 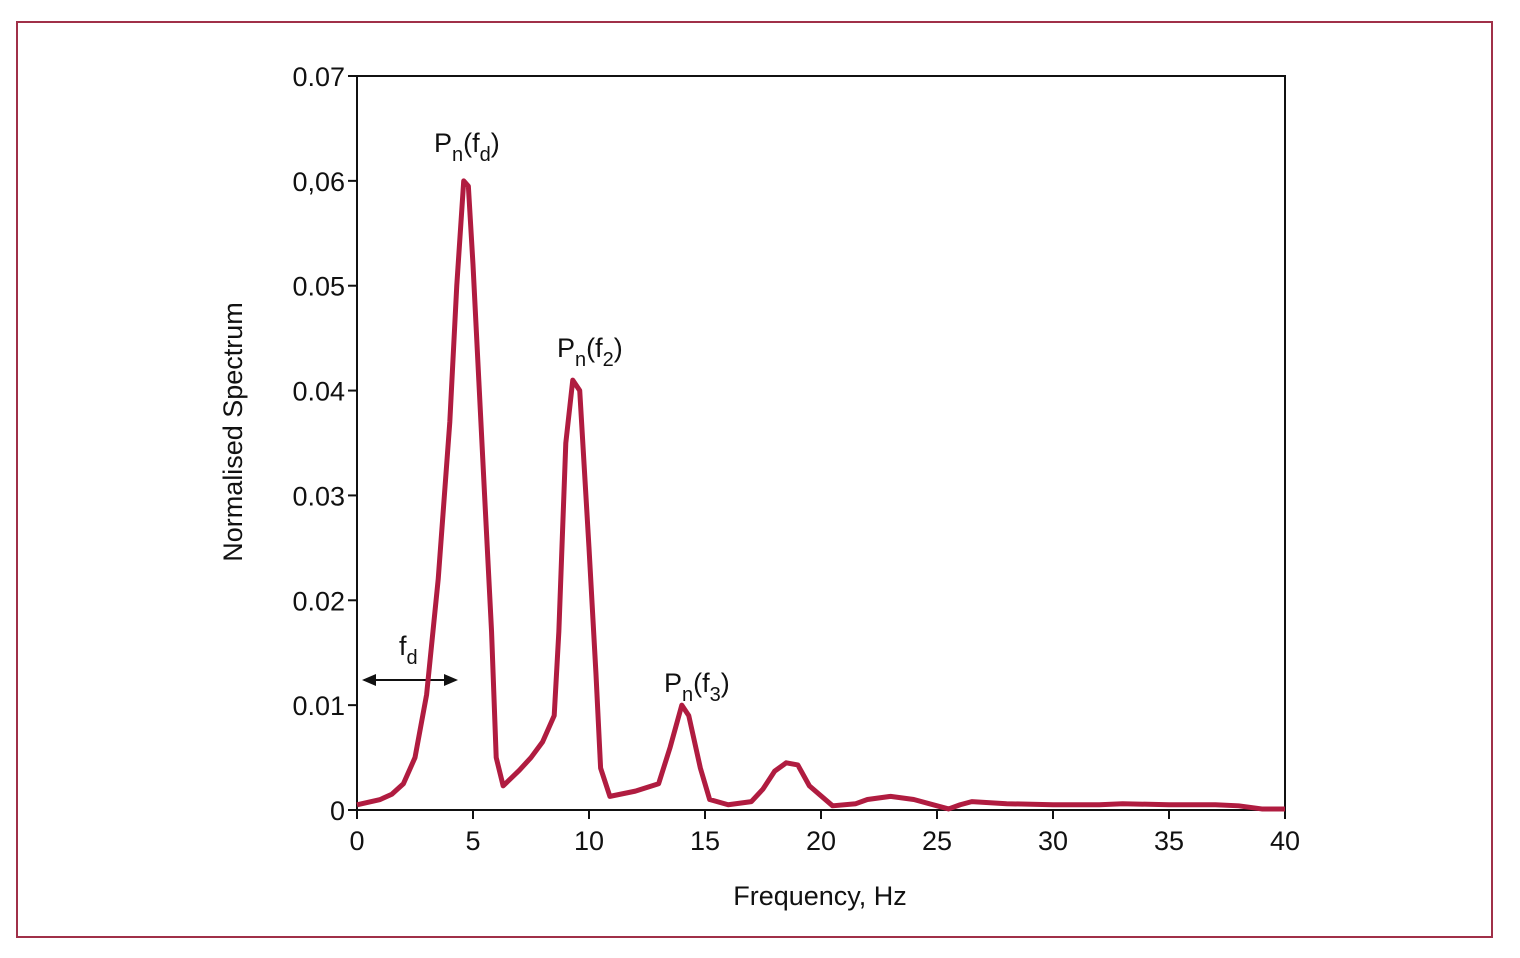 What do you see at coordinates (821, 841) in the screenshot?
I see `x-tick-label: 20` at bounding box center [821, 841].